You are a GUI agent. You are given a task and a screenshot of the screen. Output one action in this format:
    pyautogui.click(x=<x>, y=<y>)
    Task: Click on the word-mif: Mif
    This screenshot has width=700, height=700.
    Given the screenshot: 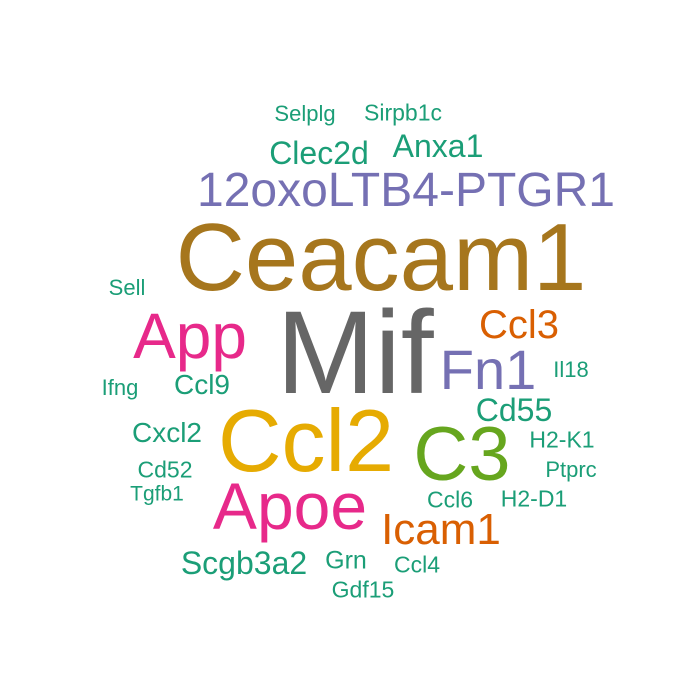 What is the action you would take?
    pyautogui.click(x=355, y=353)
    